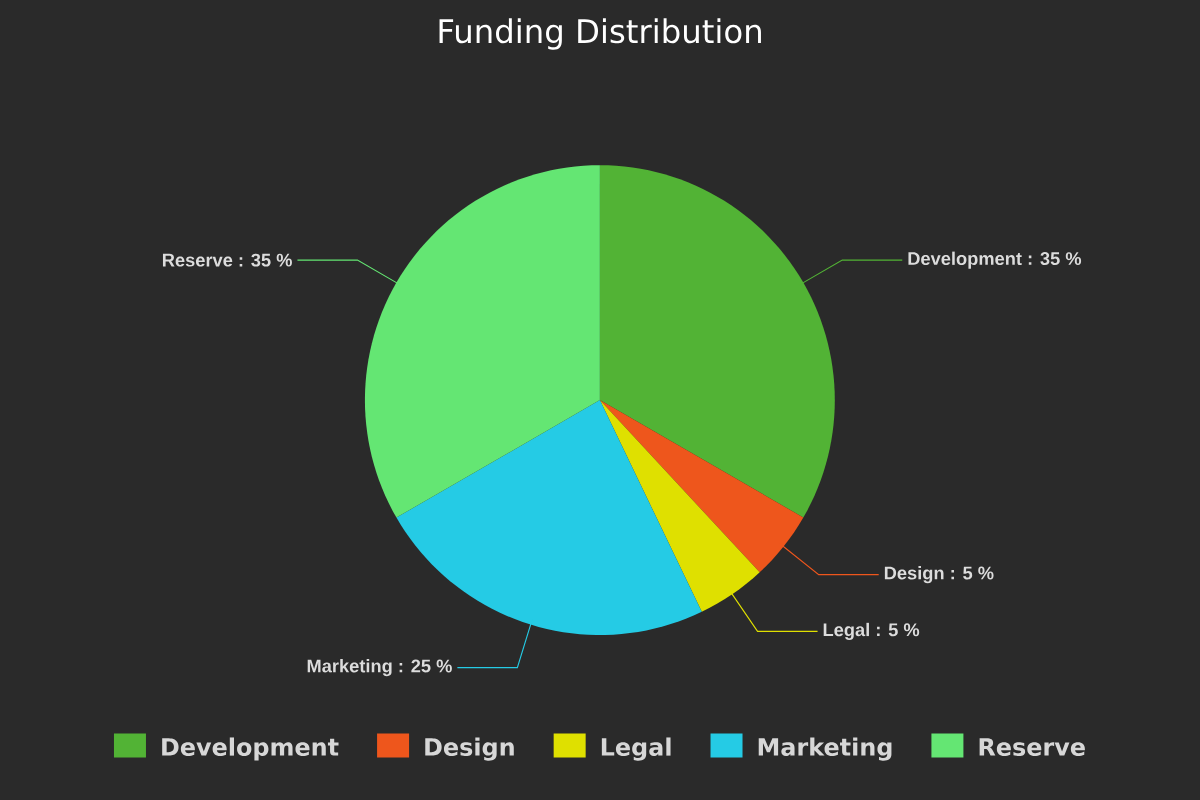 The height and width of the screenshot is (800, 1200). What do you see at coordinates (250, 749) in the screenshot?
I see `legend-label: Development` at bounding box center [250, 749].